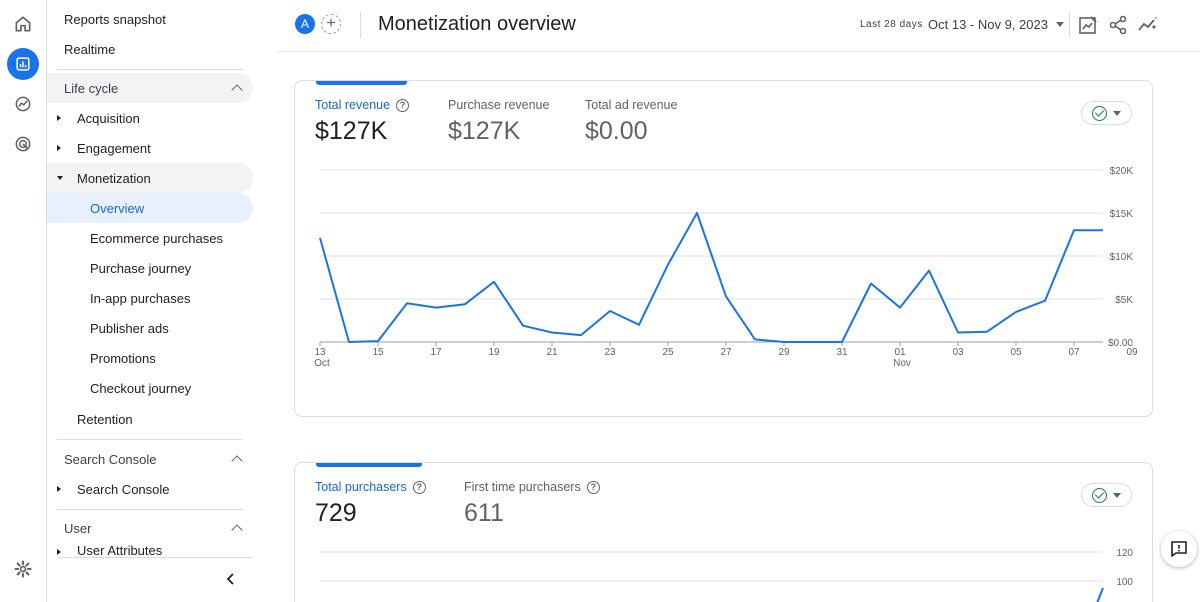  Describe the element at coordinates (114, 178) in the screenshot. I see `nav-label: Monetization` at that location.